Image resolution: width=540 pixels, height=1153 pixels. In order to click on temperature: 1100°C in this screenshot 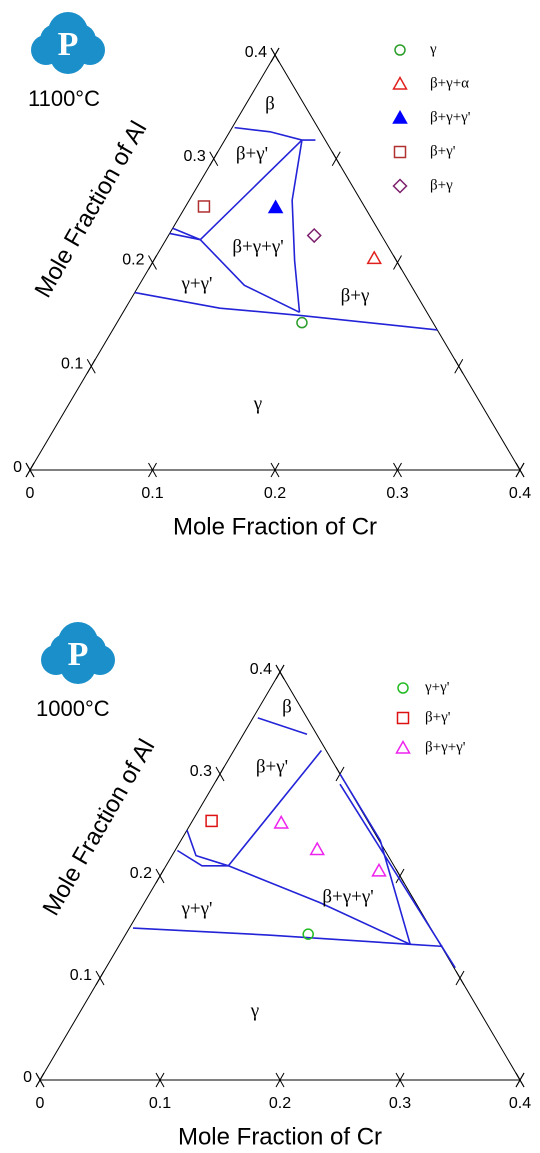, I will do `click(64, 98)`.